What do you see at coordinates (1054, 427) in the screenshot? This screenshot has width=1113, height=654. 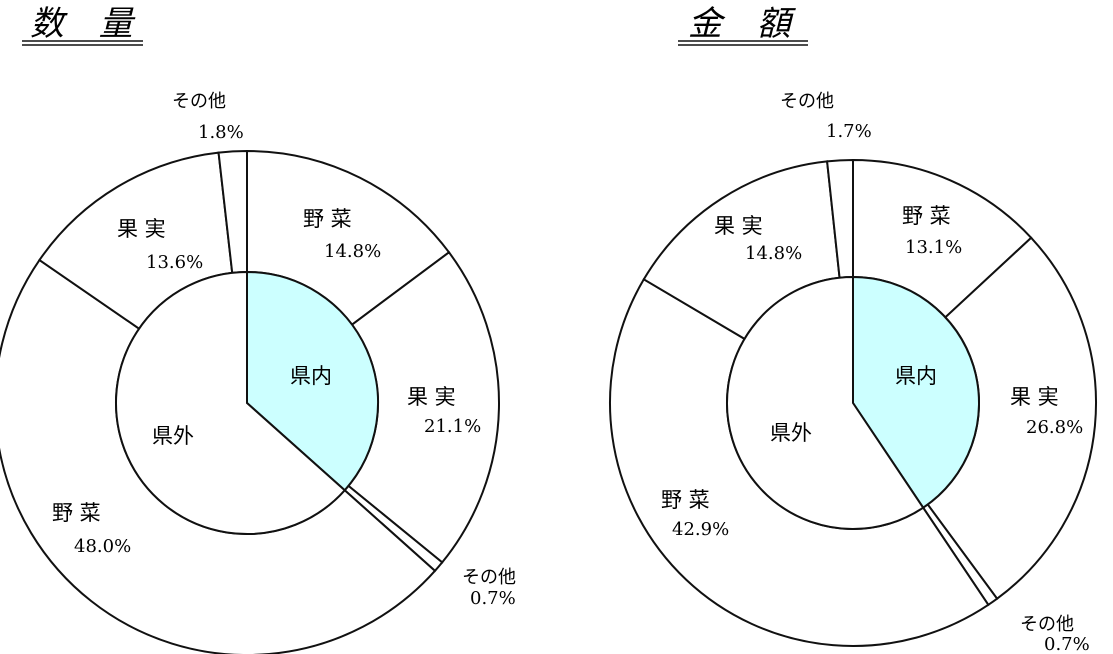 I see `slice-label-pct: 26.8%` at bounding box center [1054, 427].